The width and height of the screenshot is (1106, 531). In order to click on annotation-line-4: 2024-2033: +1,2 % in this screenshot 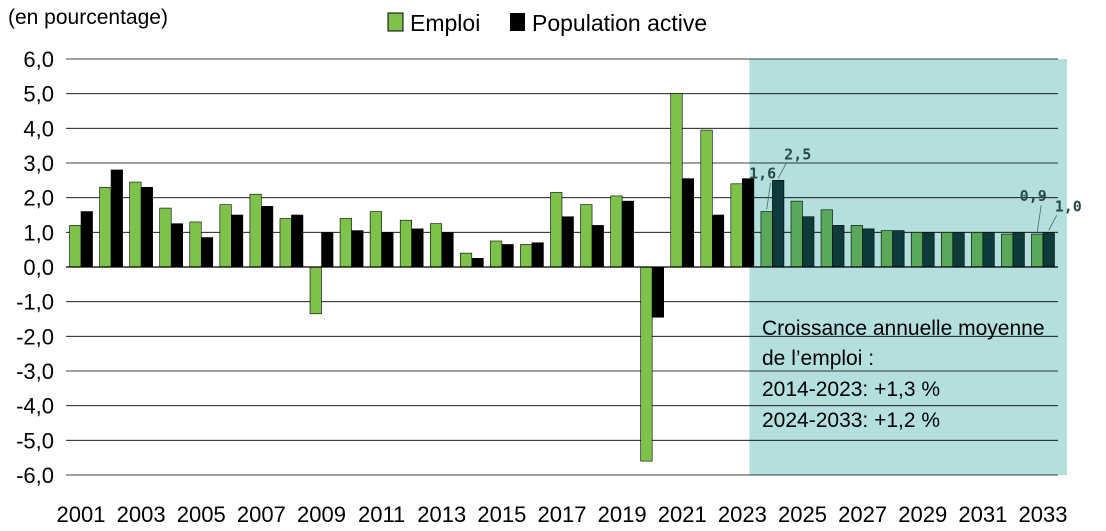, I will do `click(851, 420)`.